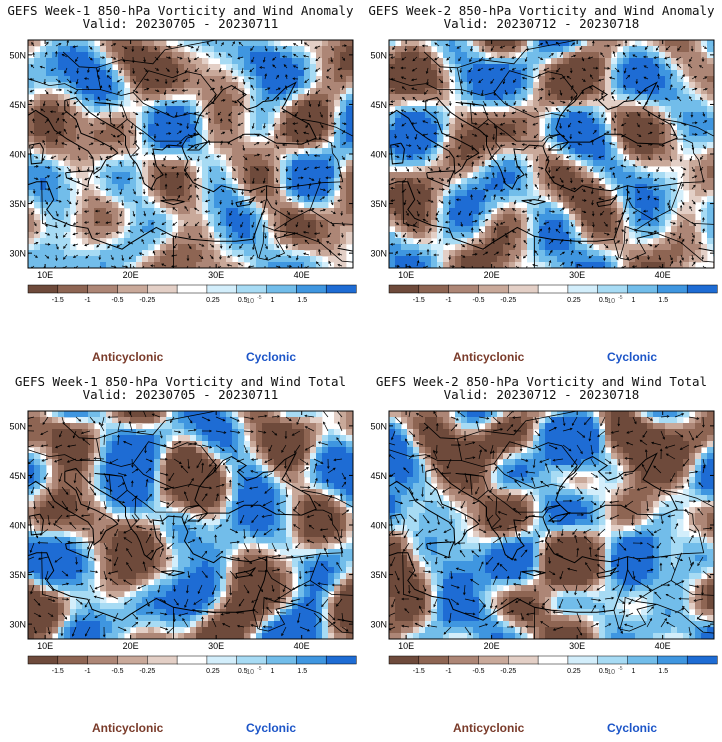 This screenshot has height=742, width=722. Describe the element at coordinates (663, 275) in the screenshot. I see `lon-tick-label: 40E` at that location.